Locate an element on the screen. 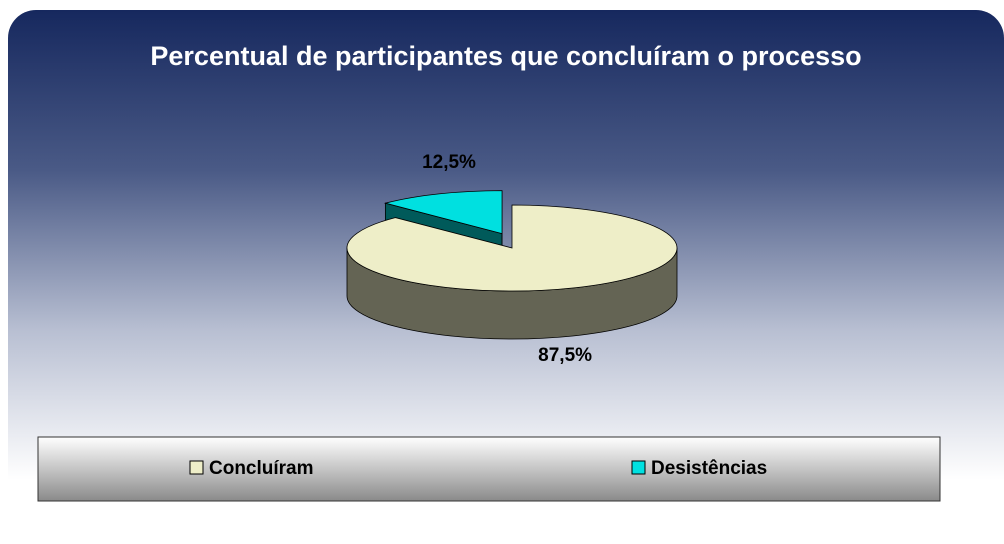  legend-box is located at coordinates (489, 469).